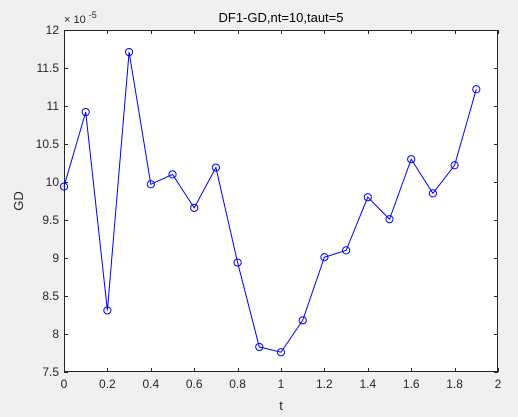 The height and width of the screenshot is (417, 518). What do you see at coordinates (280, 17) in the screenshot?
I see `chart-title: DF1-GD,nt=10,taut=5` at bounding box center [280, 17].